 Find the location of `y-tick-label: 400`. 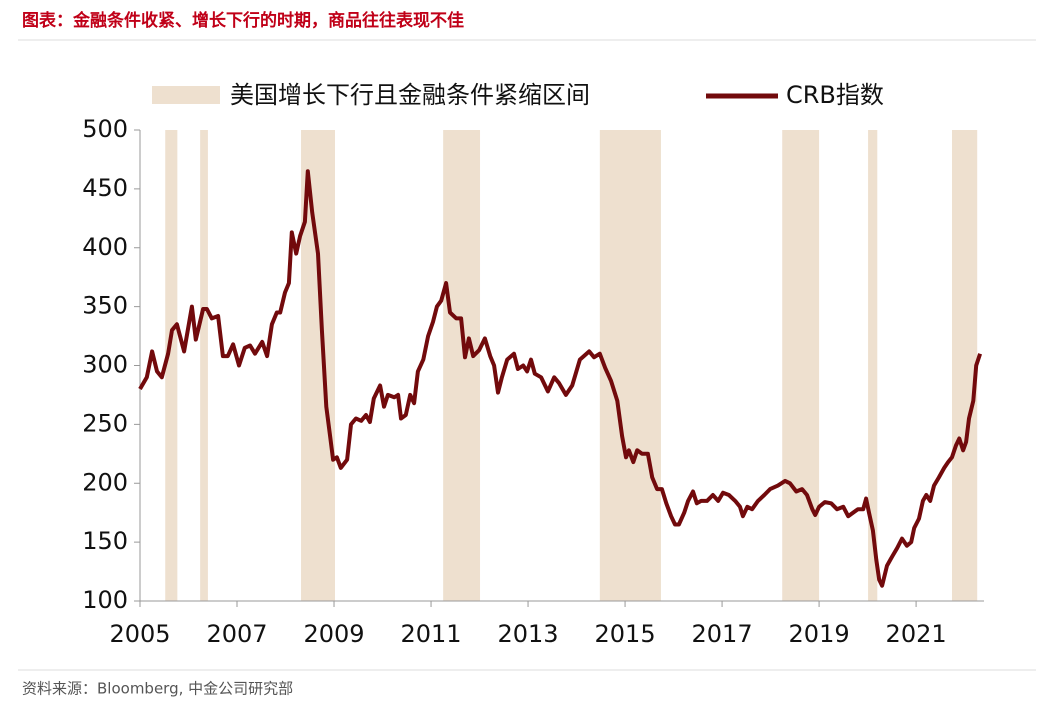

y-tick-label: 400 is located at coordinates (105, 247).